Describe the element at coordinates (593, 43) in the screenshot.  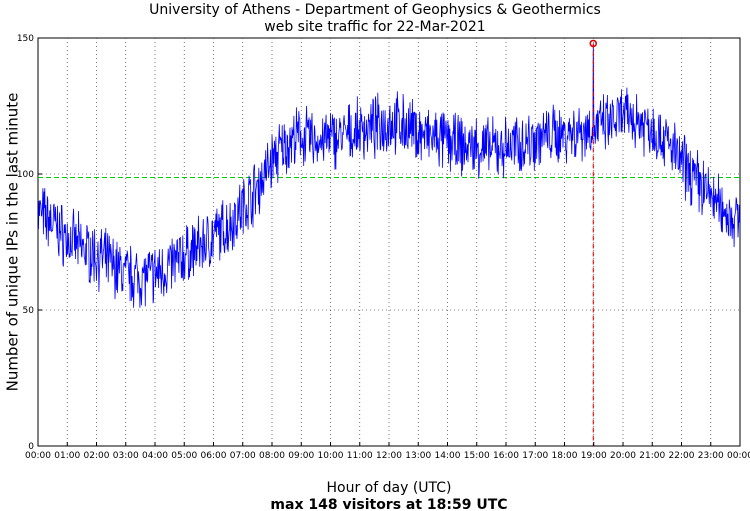
I see `max-point-marker` at that location.